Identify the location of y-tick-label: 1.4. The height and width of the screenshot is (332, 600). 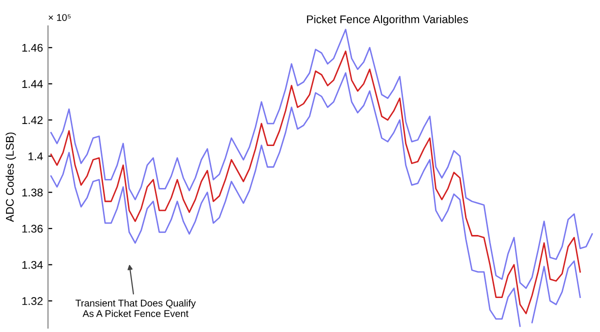
(35, 156).